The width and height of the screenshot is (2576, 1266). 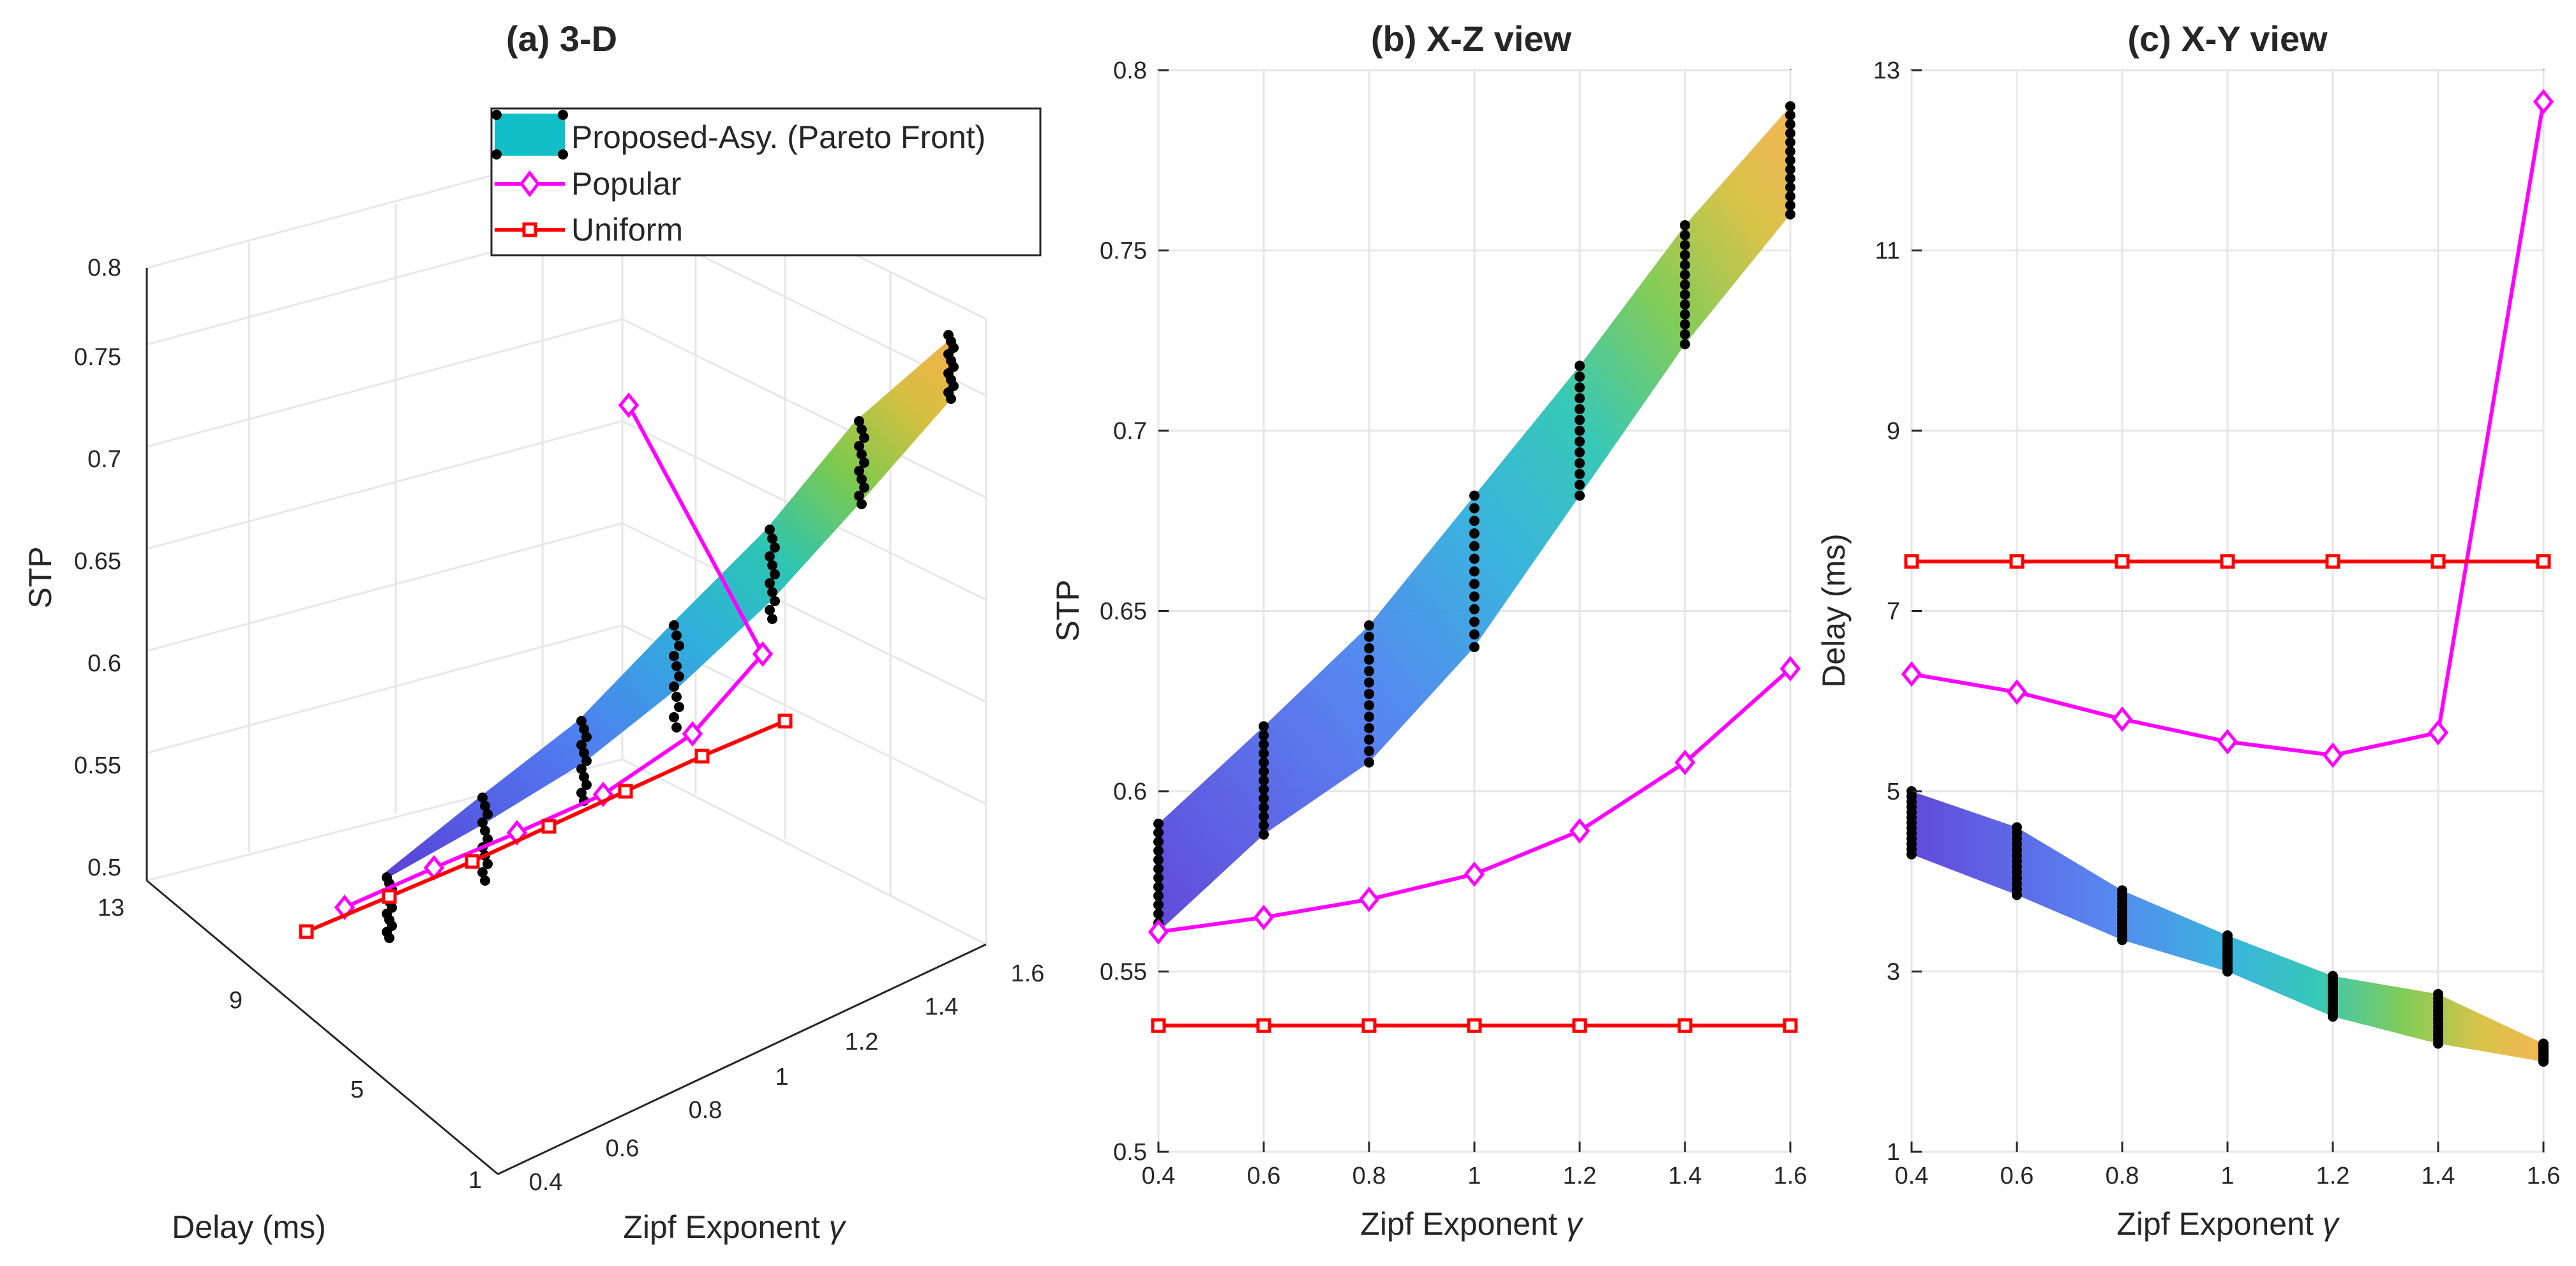 I want to click on legend-label-uniform: Uniform, so click(x=627, y=230).